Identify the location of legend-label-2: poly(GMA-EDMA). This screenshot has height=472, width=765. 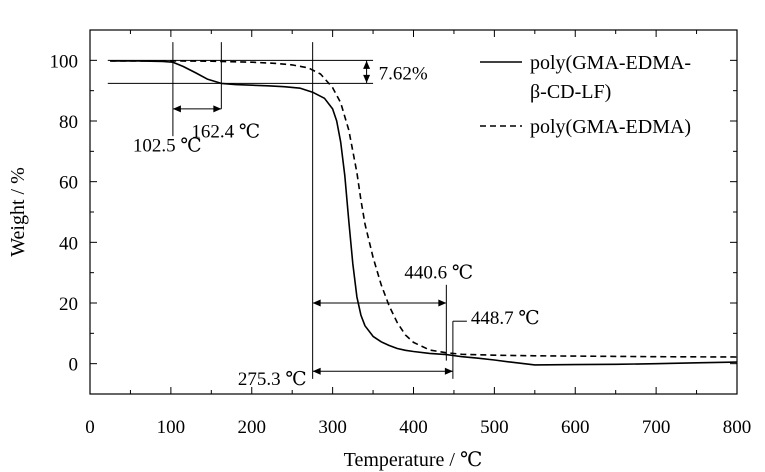
(610, 127).